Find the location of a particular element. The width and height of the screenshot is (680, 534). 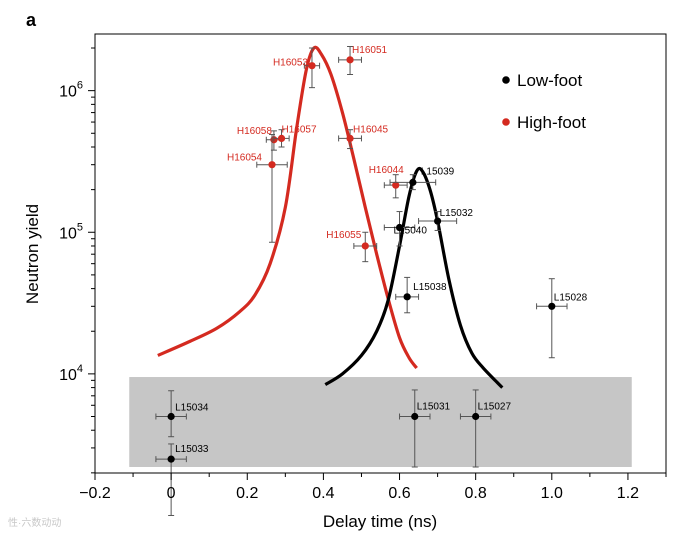

low-foot-fit-curve is located at coordinates (414, 277).